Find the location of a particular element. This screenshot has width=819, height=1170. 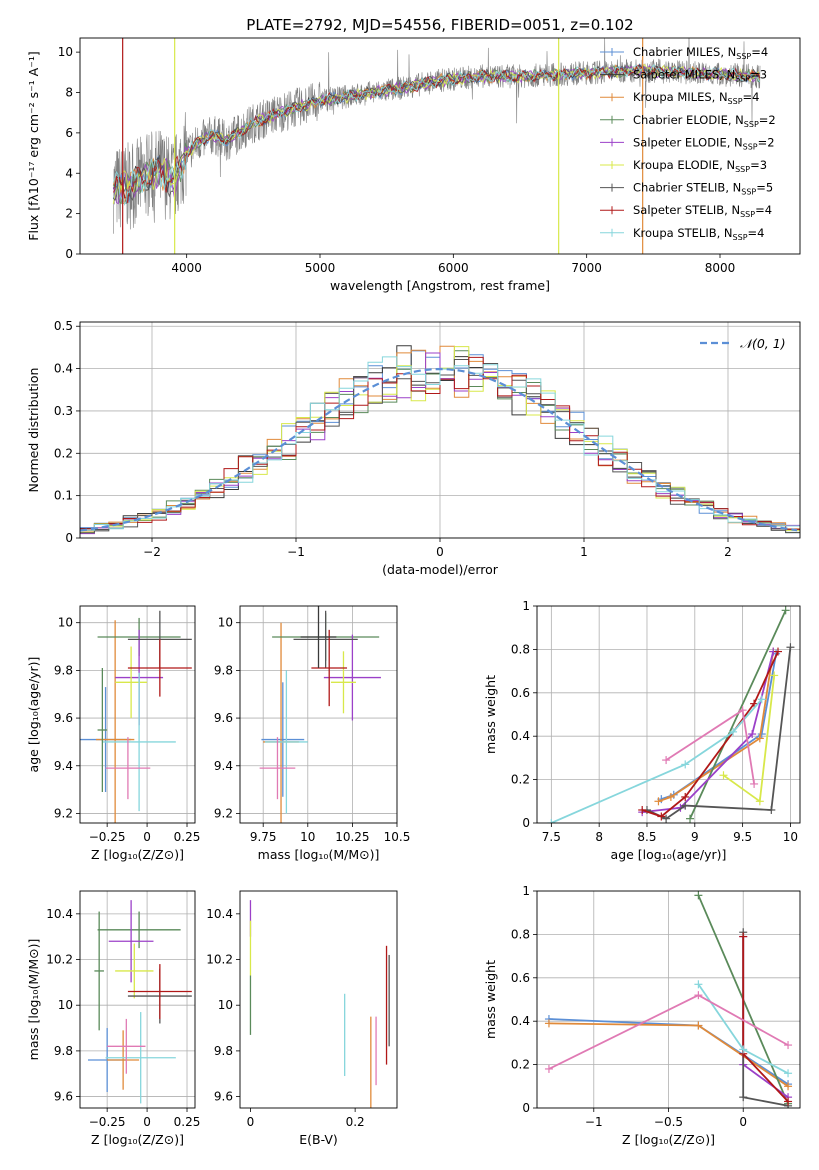

legend-label: Salpeter MILES, NSSP=3 is located at coordinates (700, 76).